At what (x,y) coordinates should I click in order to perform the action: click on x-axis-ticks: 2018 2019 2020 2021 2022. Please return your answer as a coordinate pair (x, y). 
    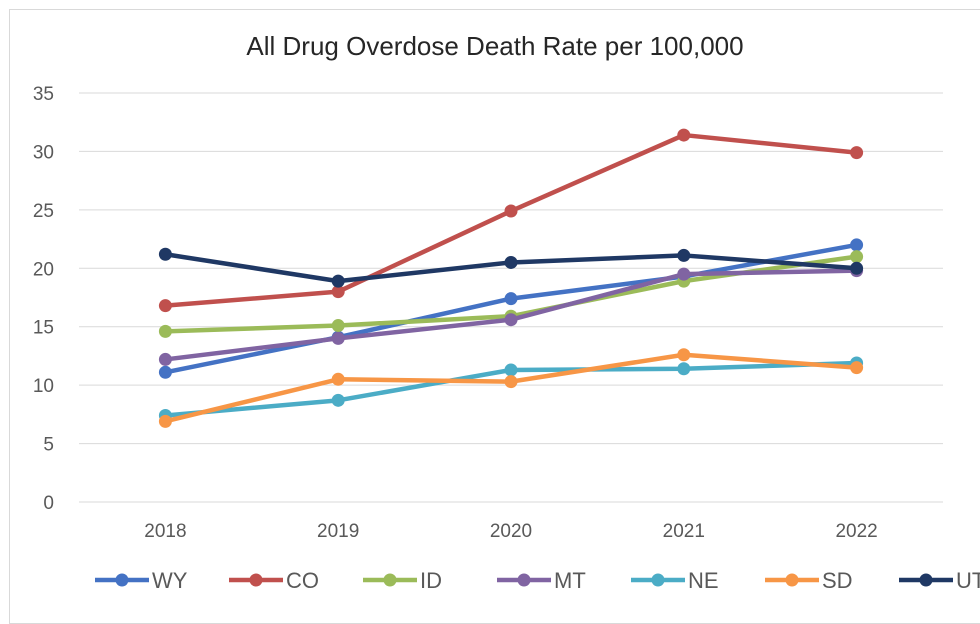
    Looking at the image, I should click on (510, 531).